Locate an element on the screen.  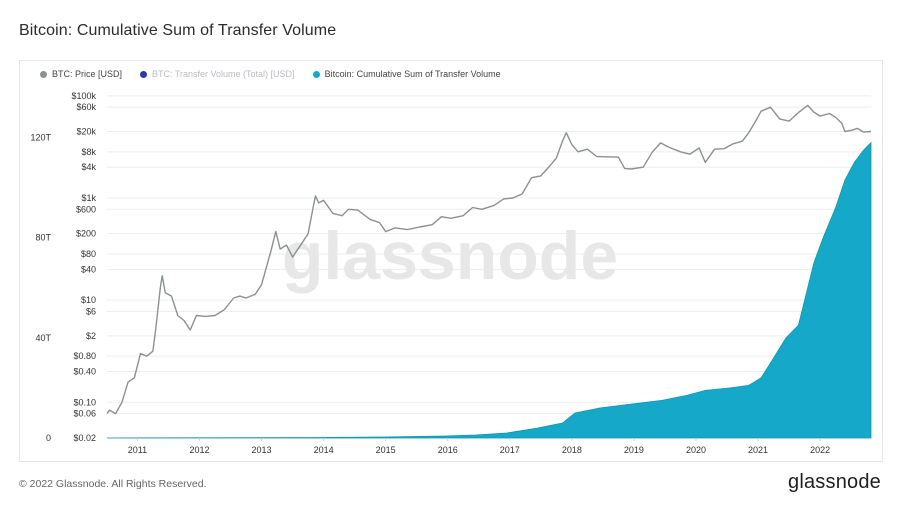
watermark: glassnode is located at coordinates (450, 256).